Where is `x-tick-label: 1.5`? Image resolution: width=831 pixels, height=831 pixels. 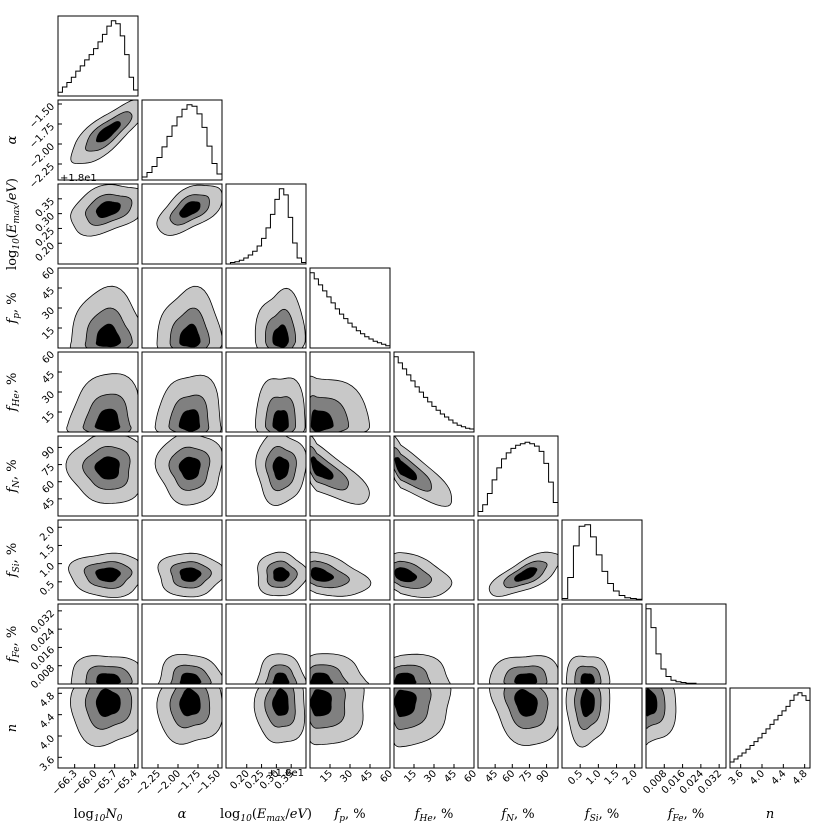 x-tick-label: 1.5 is located at coordinates (612, 777).